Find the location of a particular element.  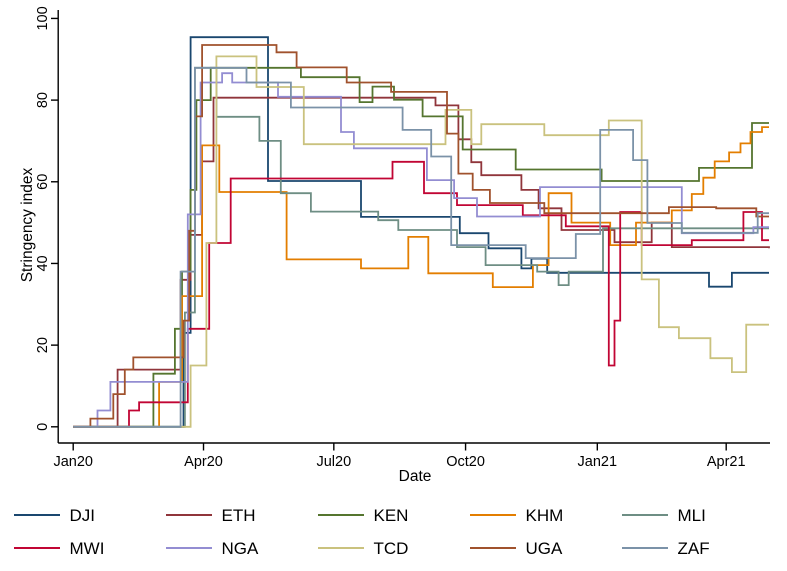

legend-item-mwi: MWI is located at coordinates (89, 548).